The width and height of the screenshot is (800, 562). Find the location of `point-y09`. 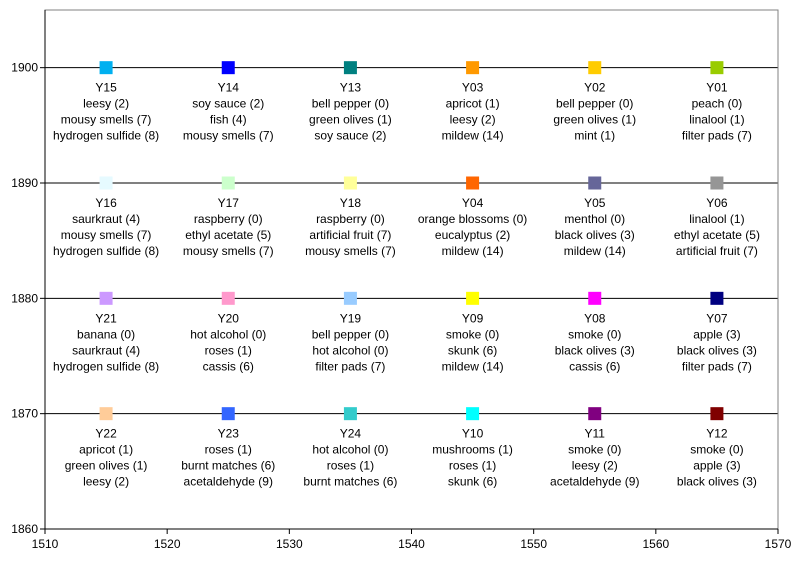

point-y09 is located at coordinates (473, 298).